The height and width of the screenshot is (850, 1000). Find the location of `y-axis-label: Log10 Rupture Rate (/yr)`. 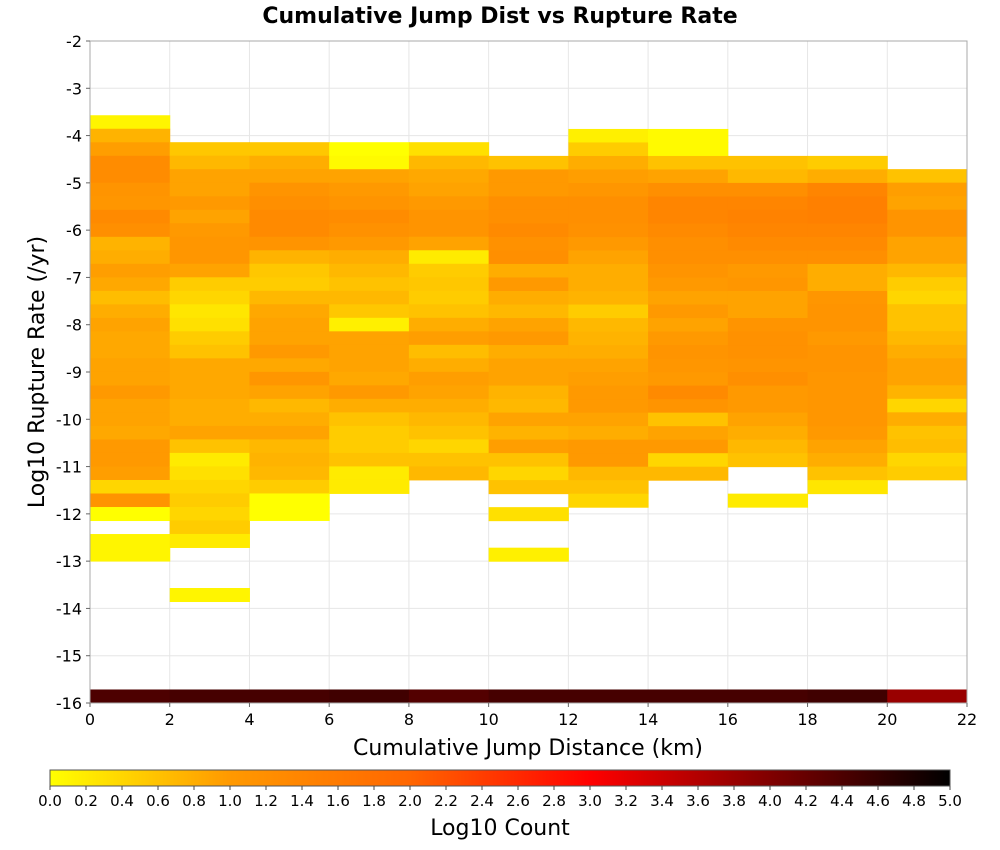

y-axis-label: Log10 Rupture Rate (/yr) is located at coordinates (37, 372).